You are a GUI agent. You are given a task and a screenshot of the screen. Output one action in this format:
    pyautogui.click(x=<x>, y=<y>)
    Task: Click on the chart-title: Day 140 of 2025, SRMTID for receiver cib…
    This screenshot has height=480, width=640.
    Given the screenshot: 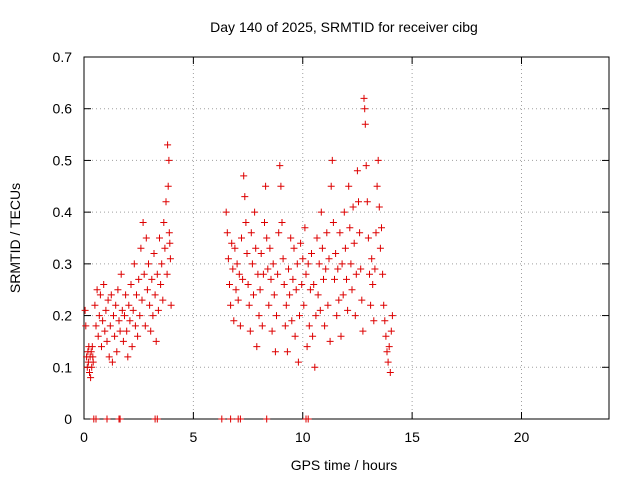 What is the action you would take?
    pyautogui.click(x=344, y=27)
    